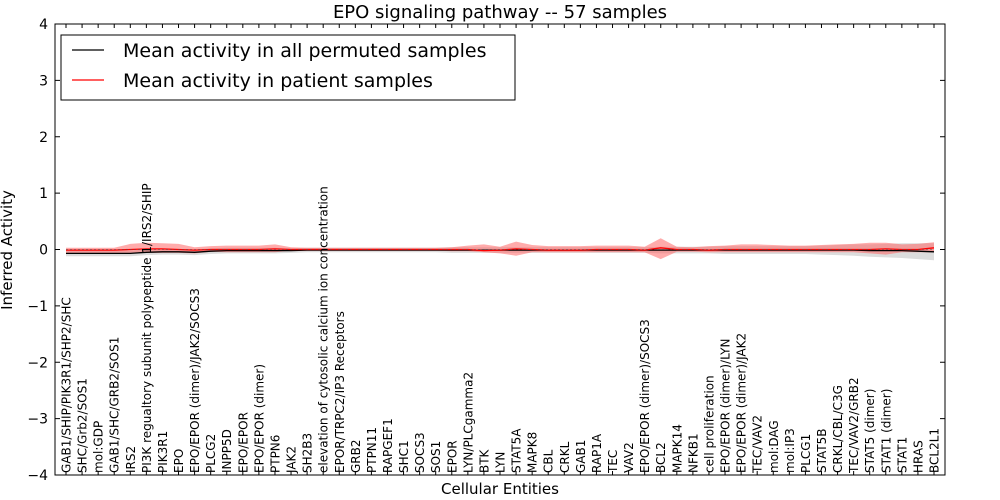 This screenshot has width=1000, height=500. What do you see at coordinates (629, 457) in the screenshot?
I see `x-category-label: VAV2` at bounding box center [629, 457].